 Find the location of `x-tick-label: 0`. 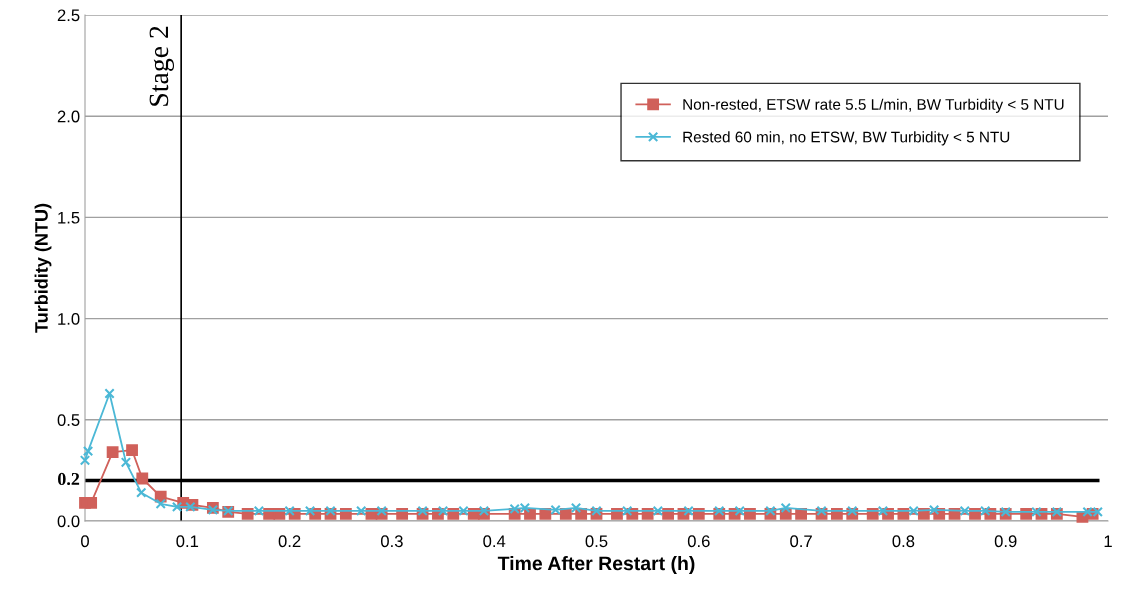

x-tick-label: 0 is located at coordinates (85, 541).